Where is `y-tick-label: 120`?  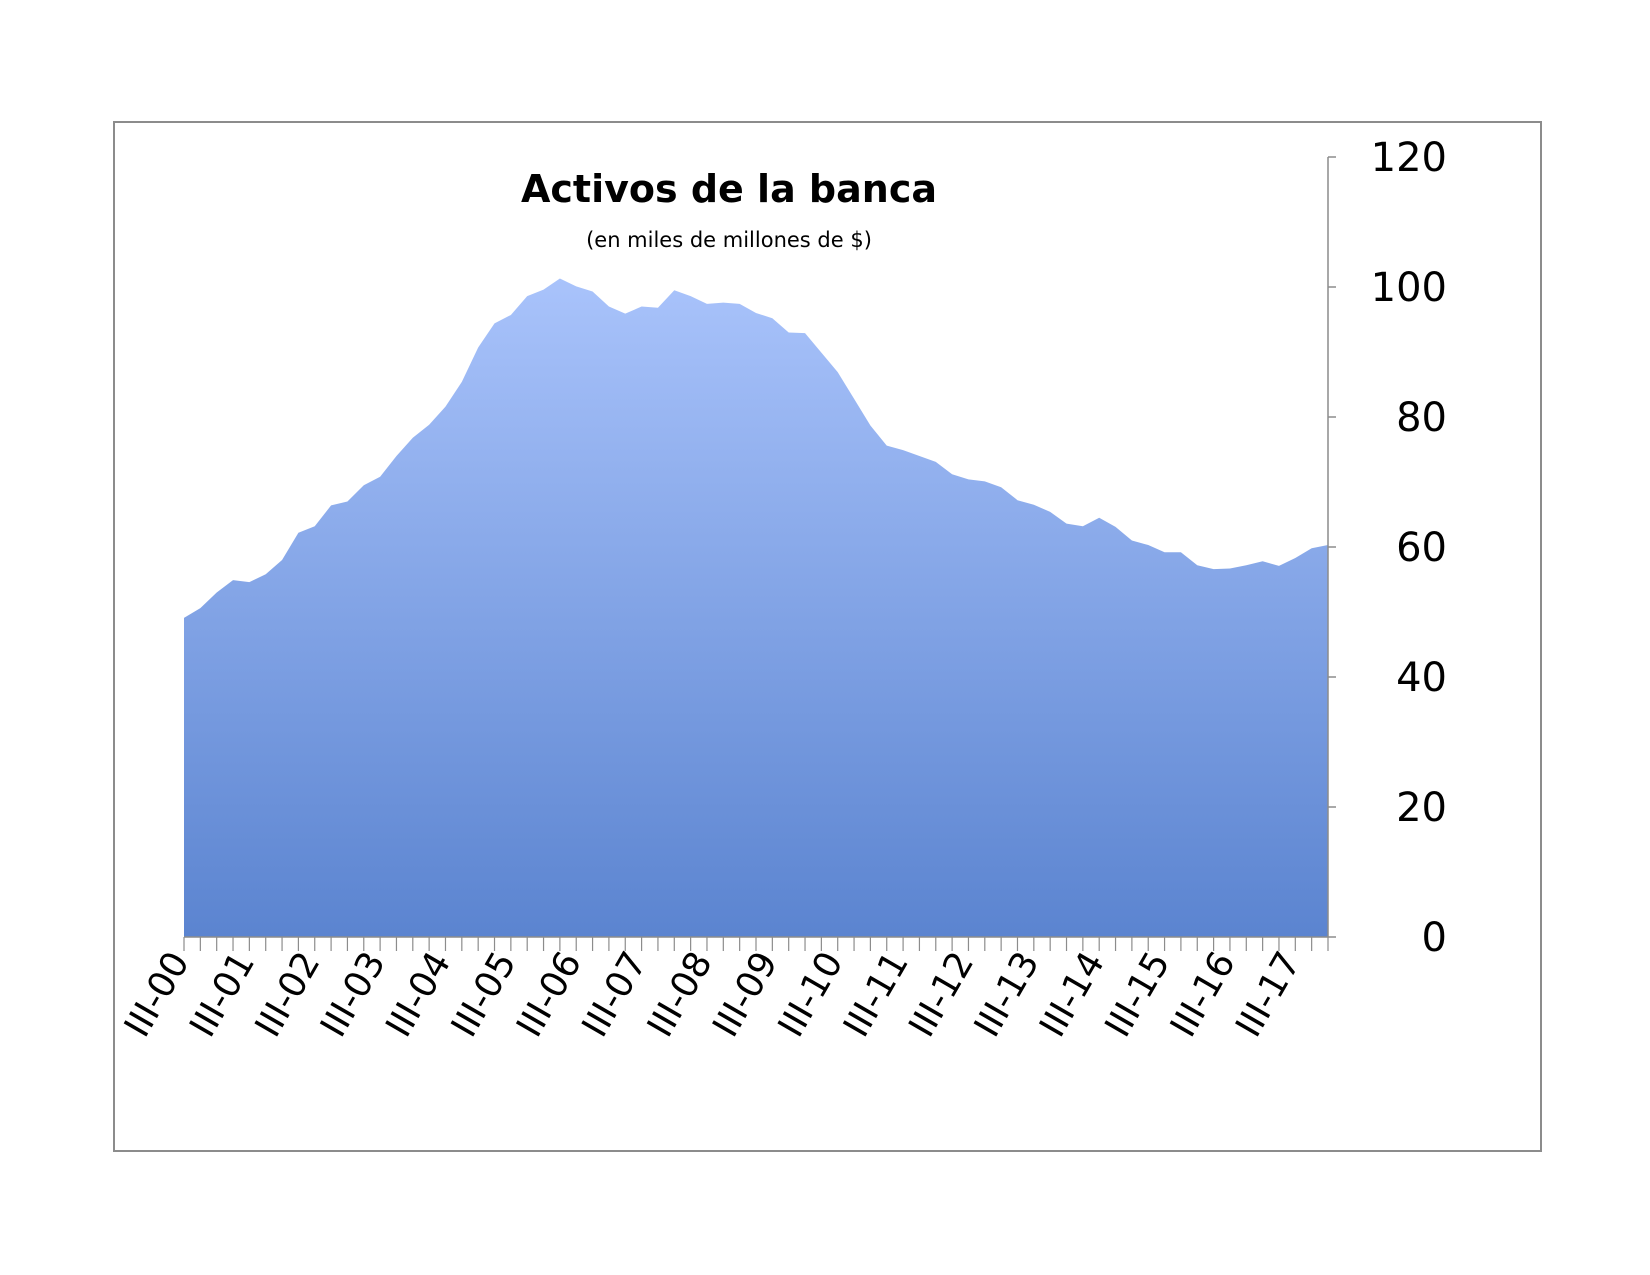
y-tick-label: 120 is located at coordinates (1409, 158).